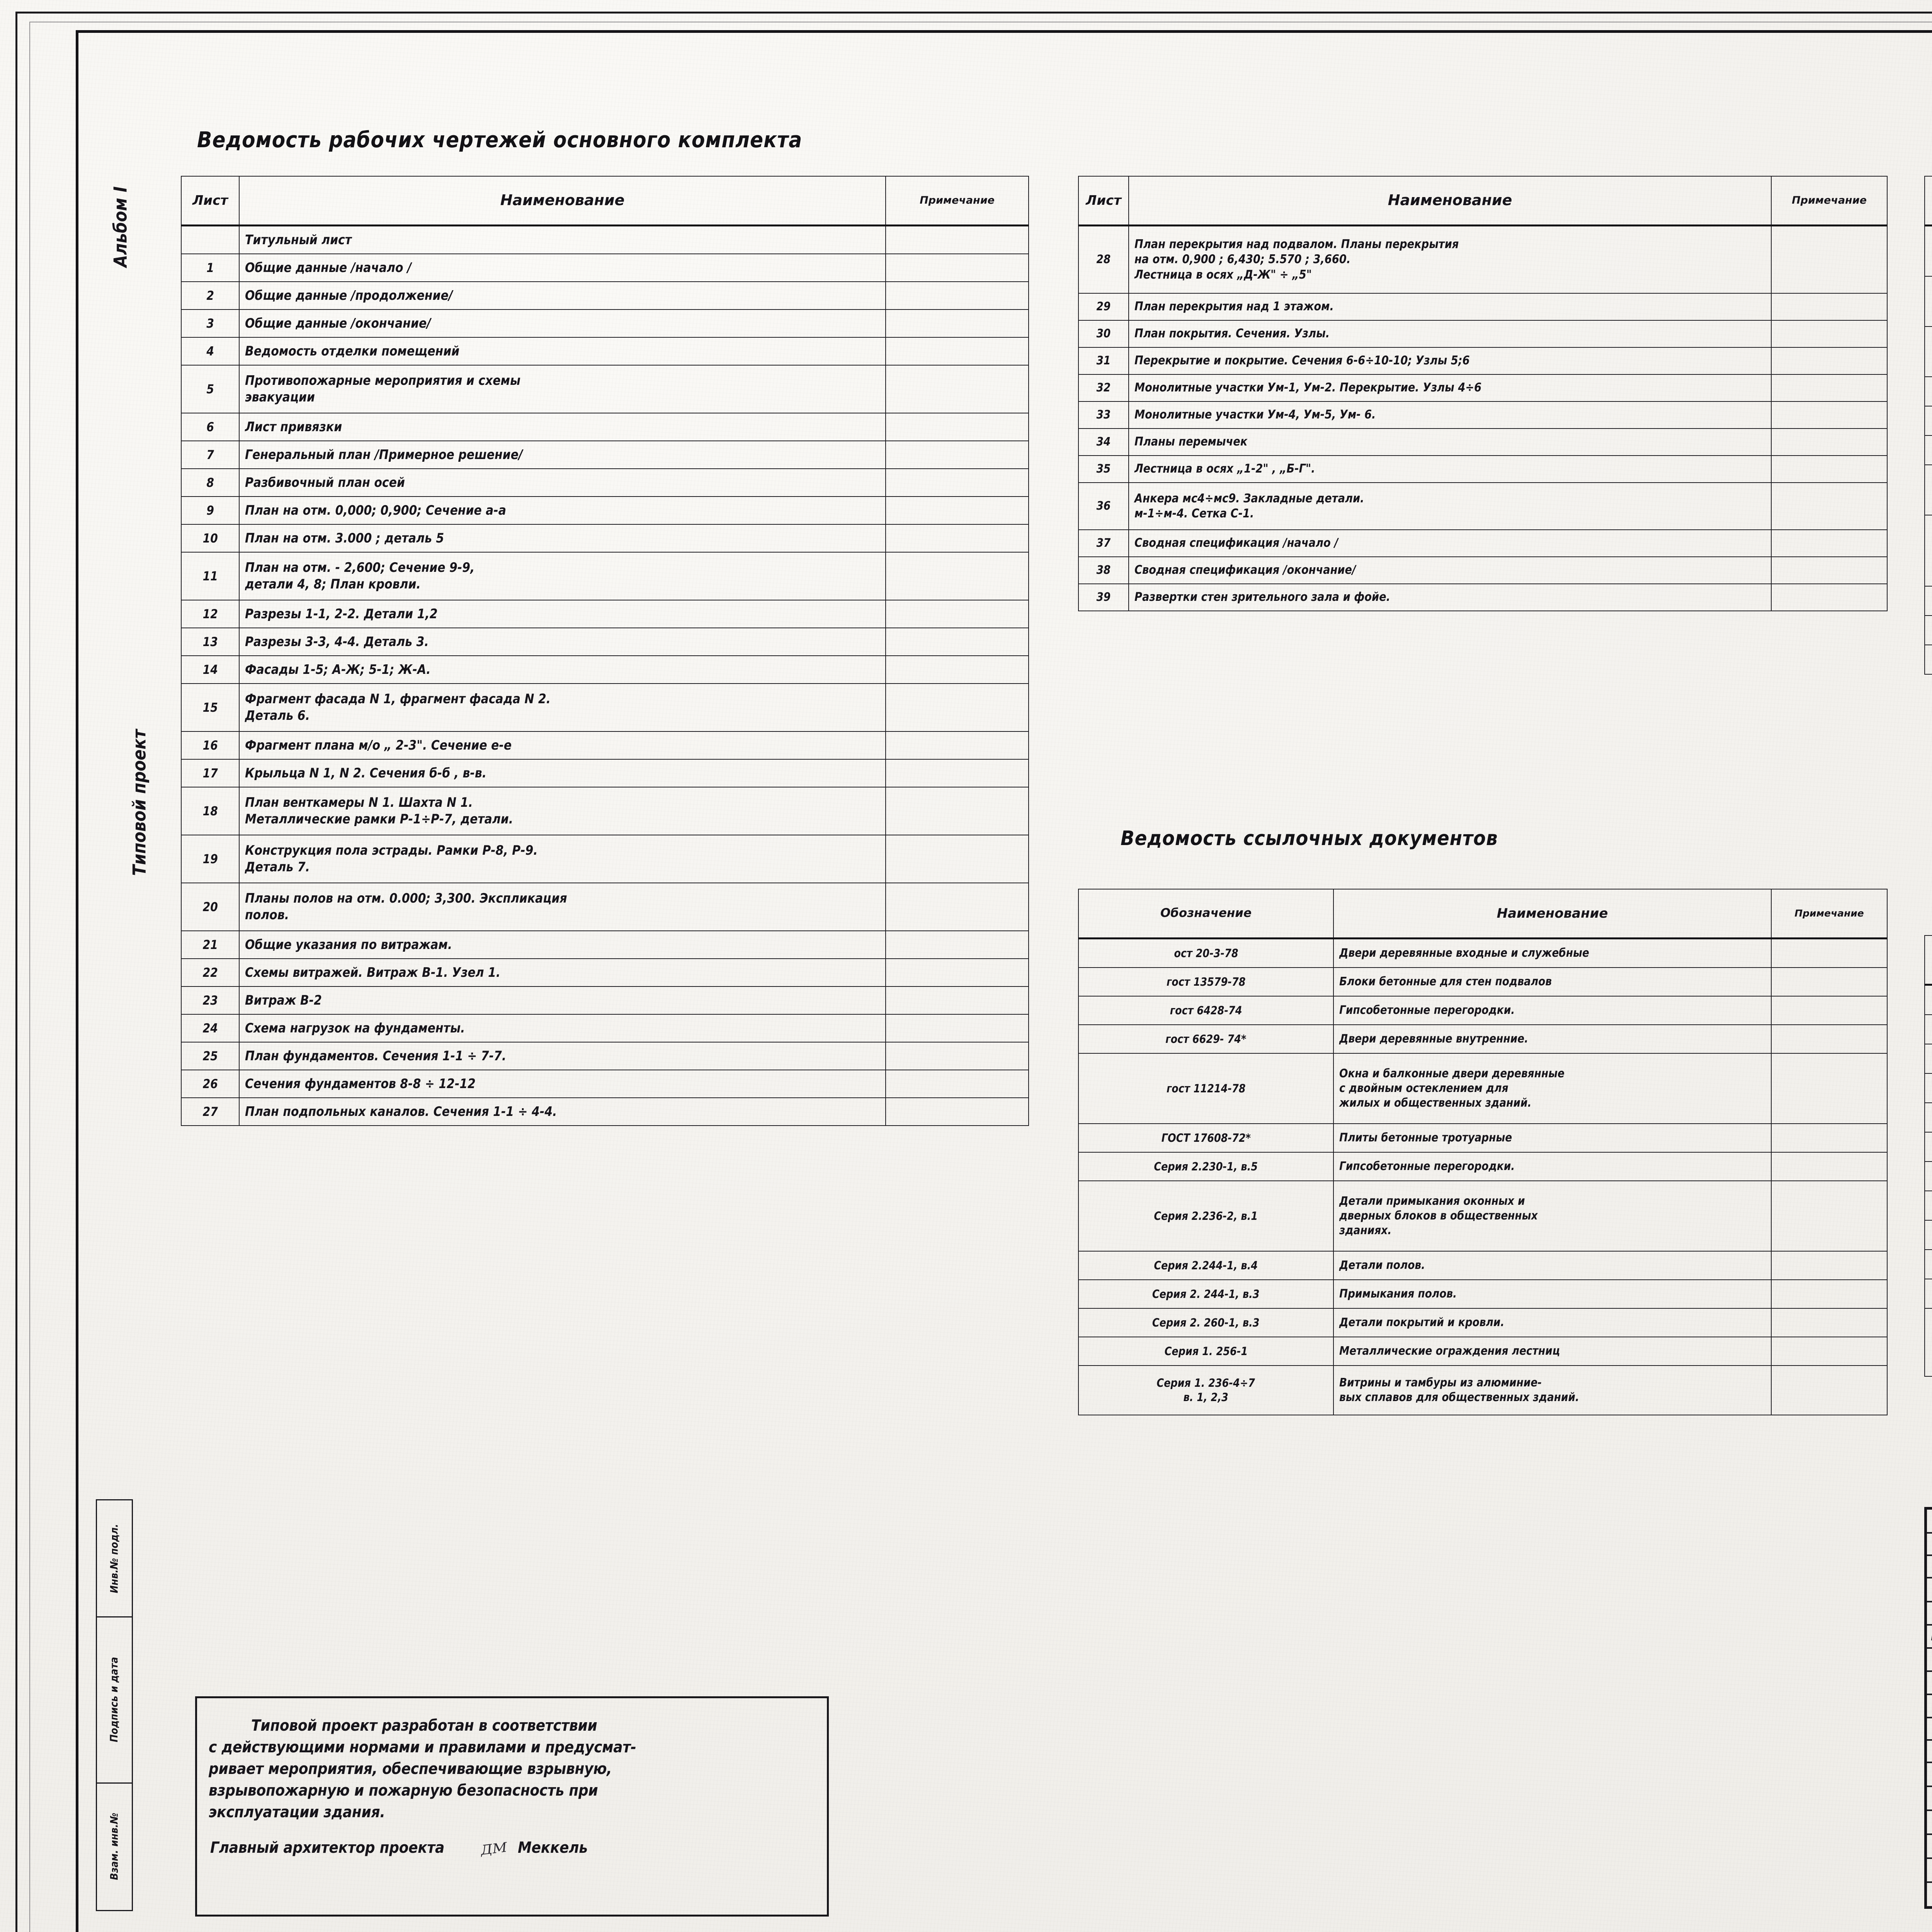  I want to click on row-sheet-number: 19, so click(211, 859).